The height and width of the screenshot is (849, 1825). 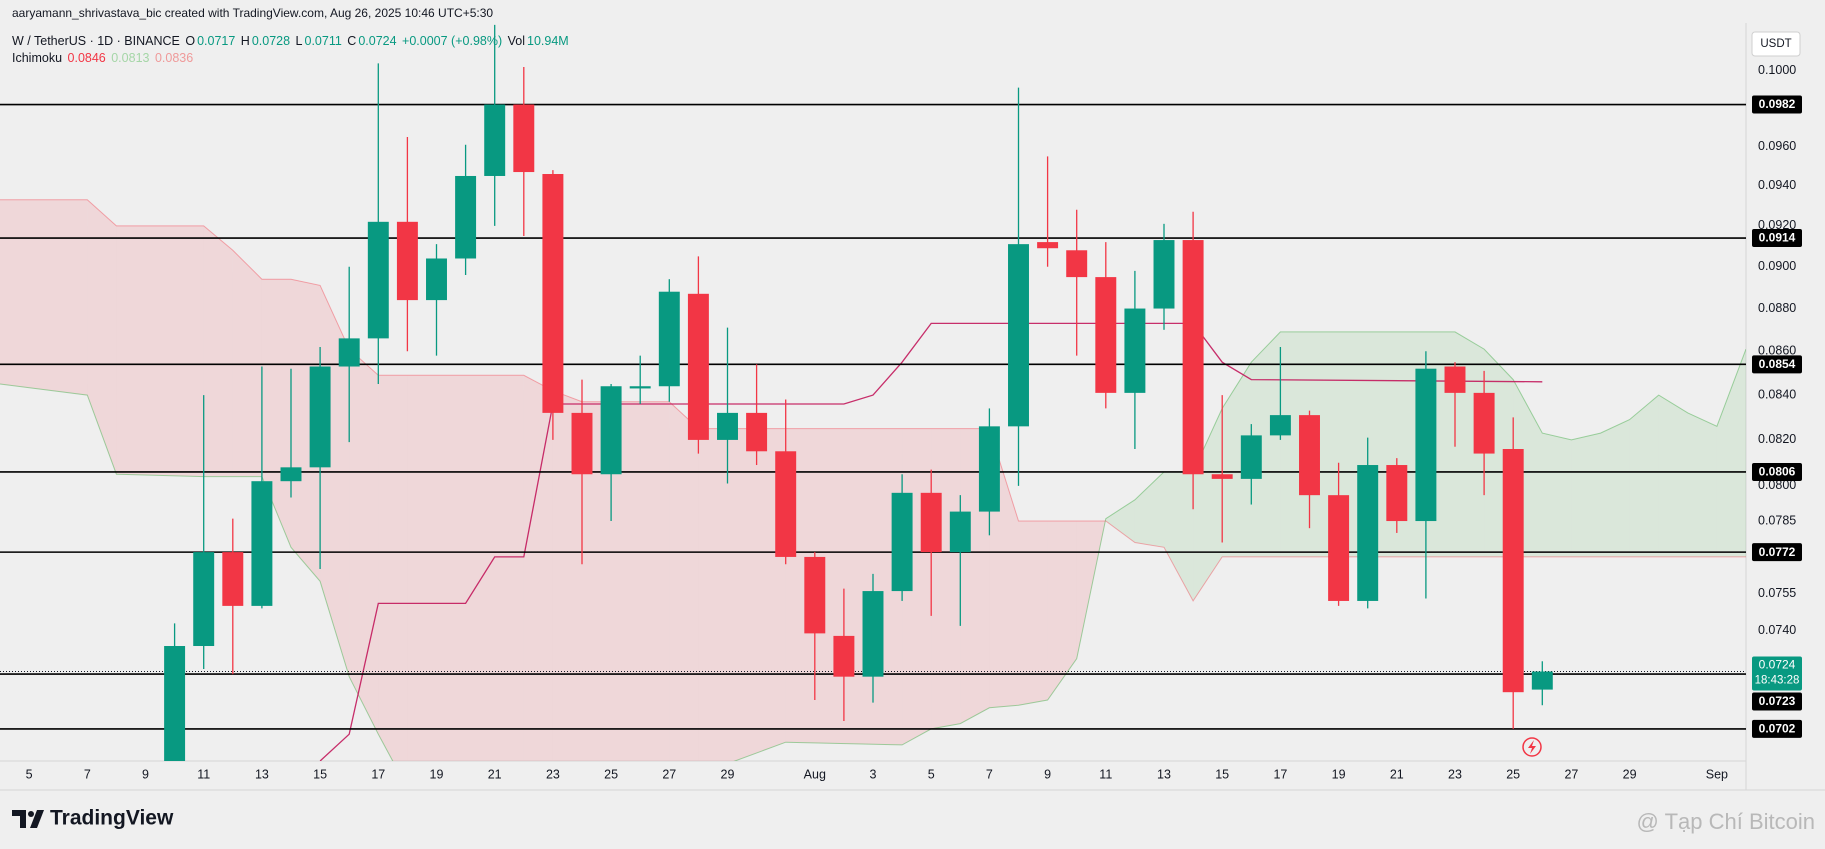 I want to click on alert-bolt, so click(x=1532, y=747).